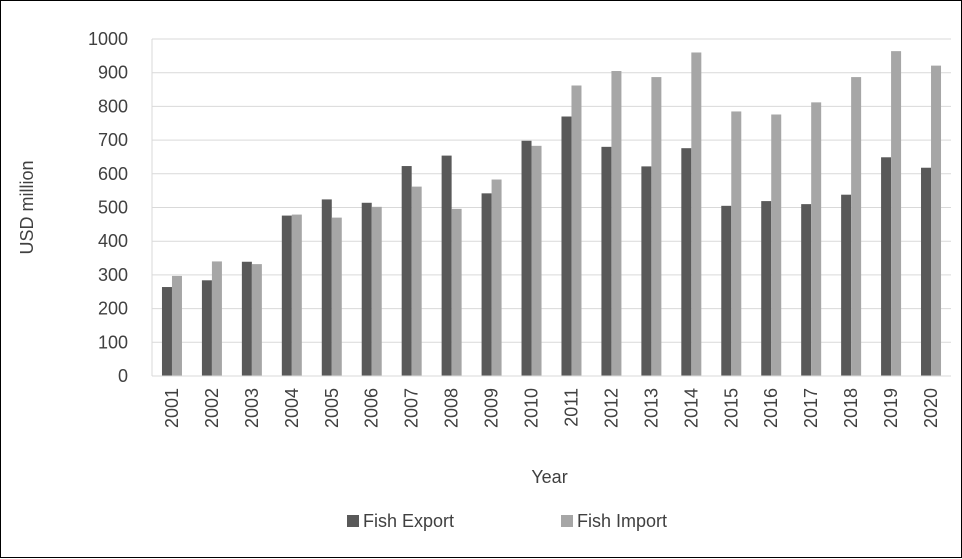 Image resolution: width=962 pixels, height=559 pixels. Describe the element at coordinates (252, 408) in the screenshot. I see `x-tick-label: 2003` at that location.